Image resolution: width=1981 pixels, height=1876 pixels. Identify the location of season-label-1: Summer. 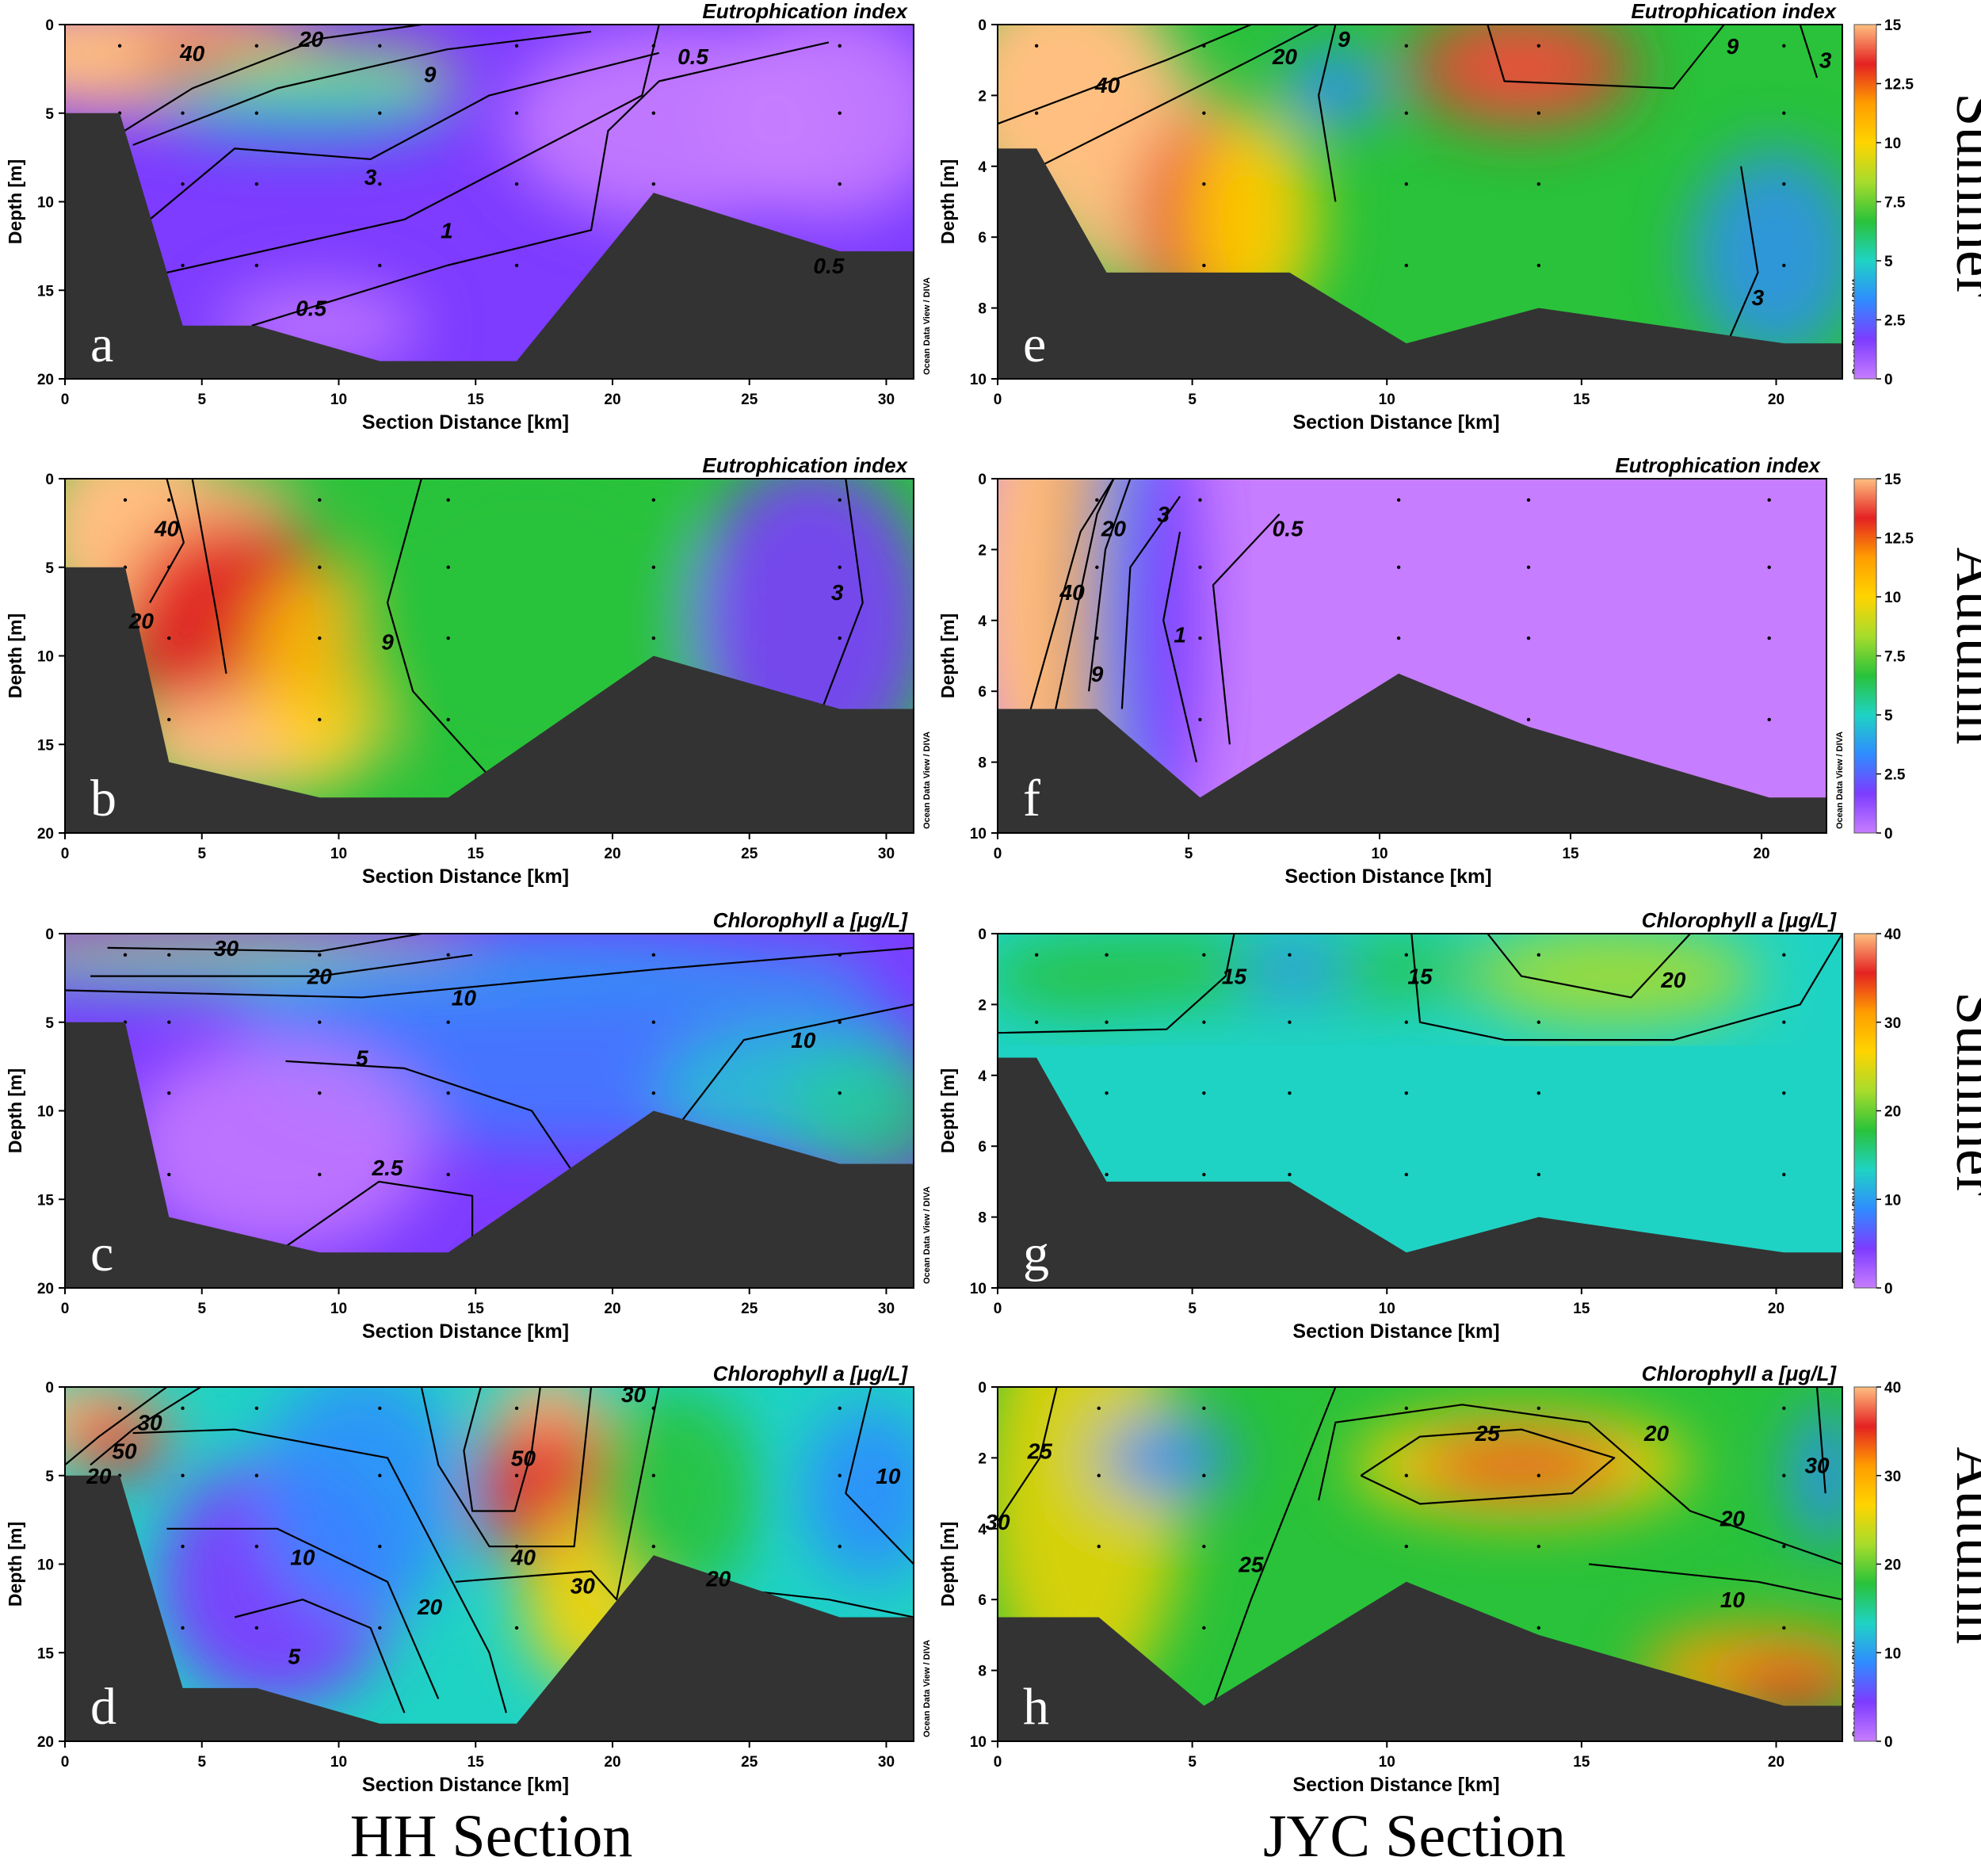
(1962, 195).